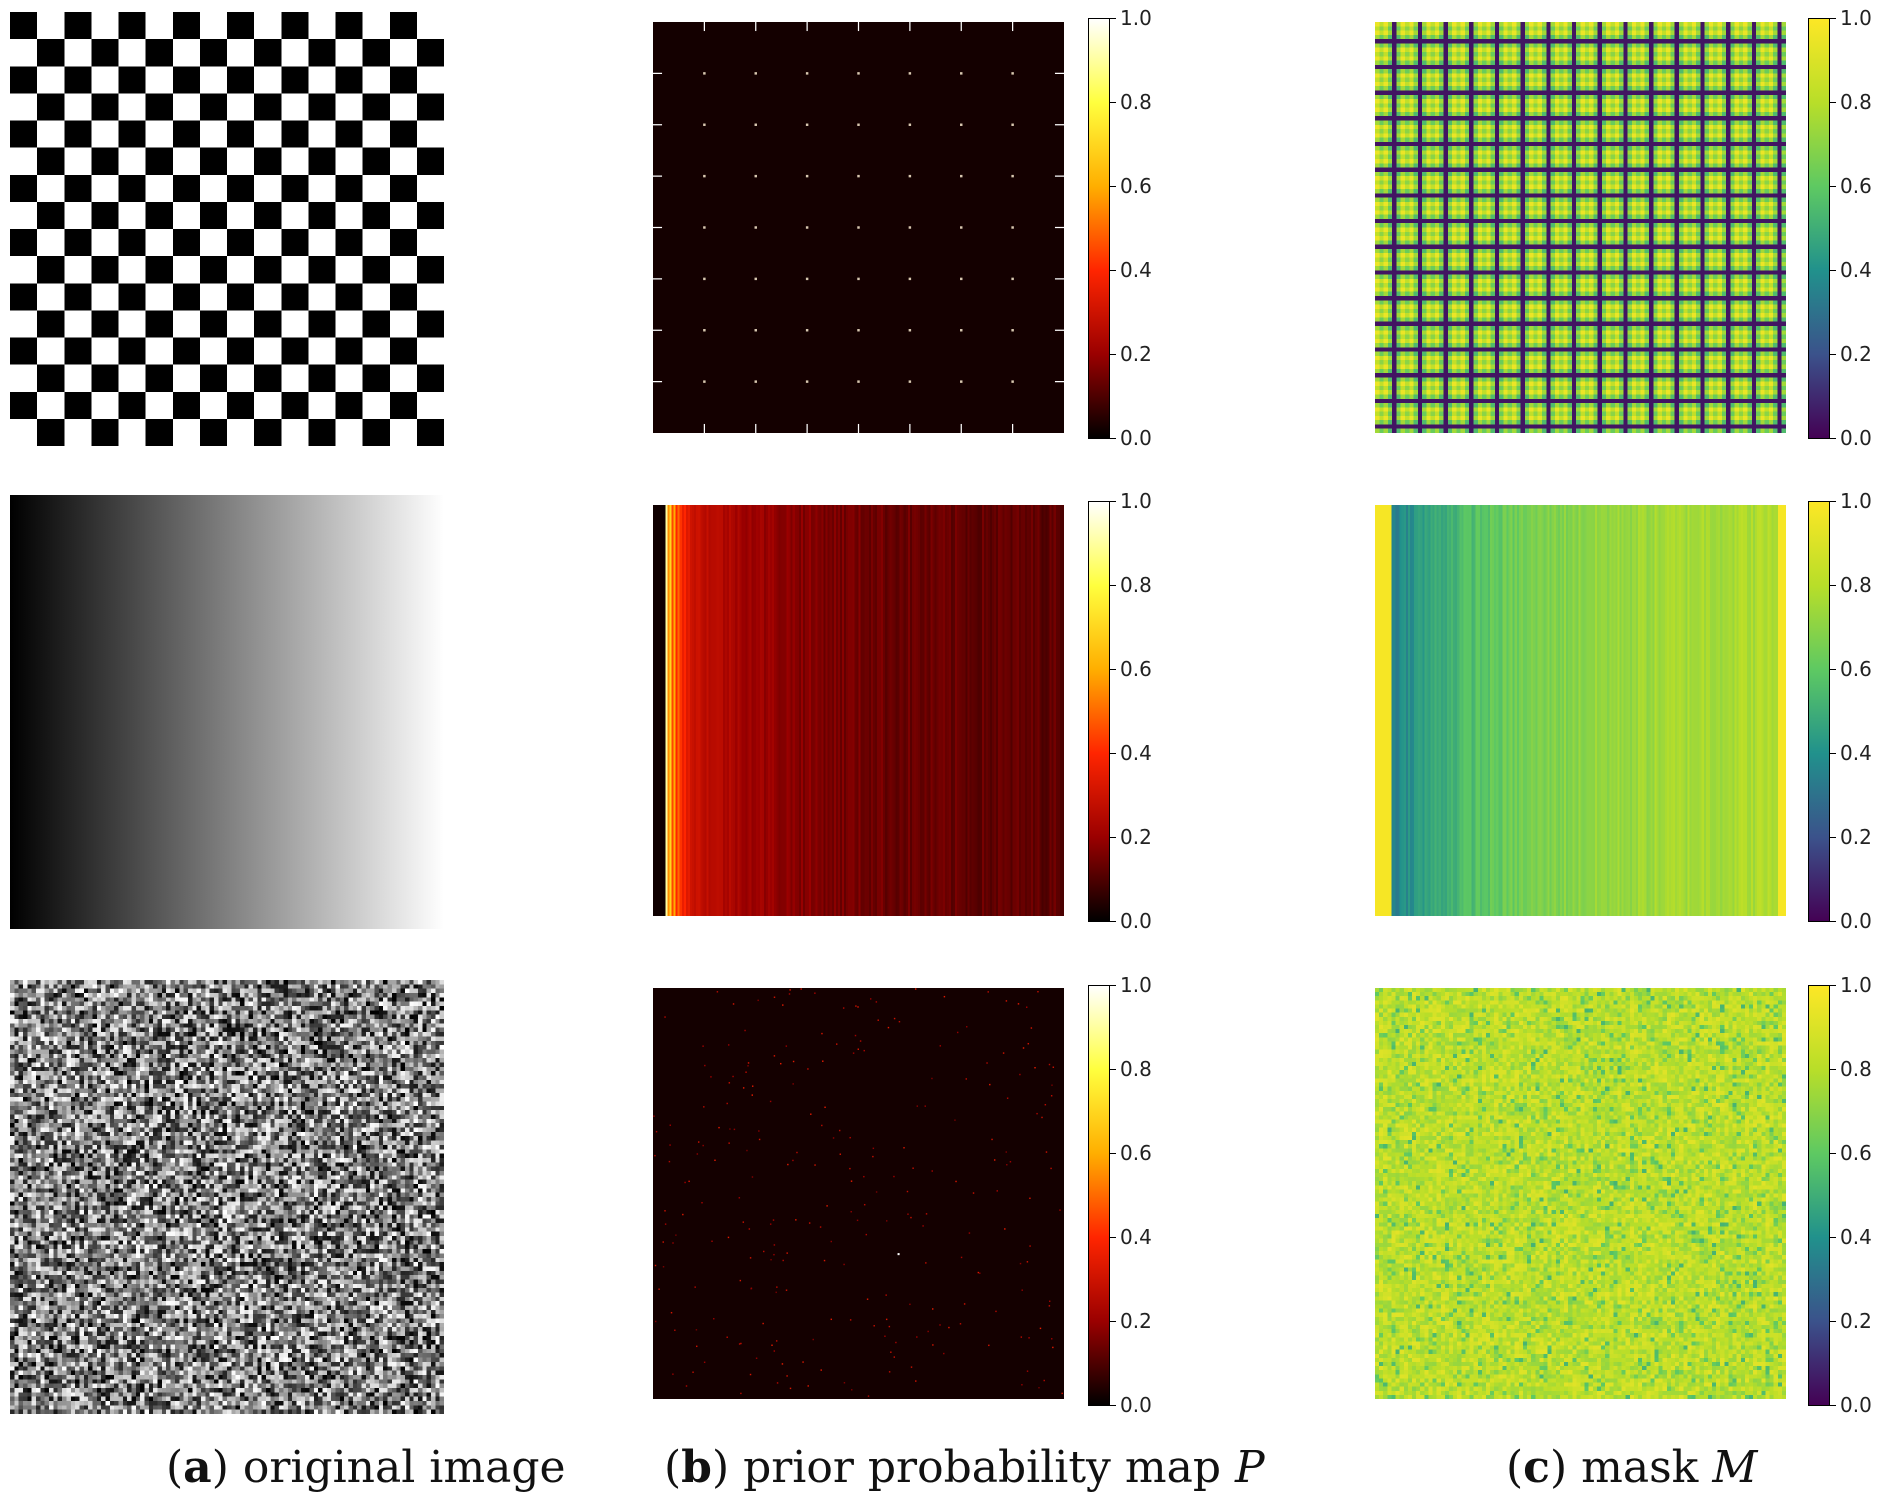 Image resolution: width=1880 pixels, height=1503 pixels. I want to click on colorbar-prior-1: 1.0 0.8 0.6 0.4 0.2 0.0, so click(1120, 228).